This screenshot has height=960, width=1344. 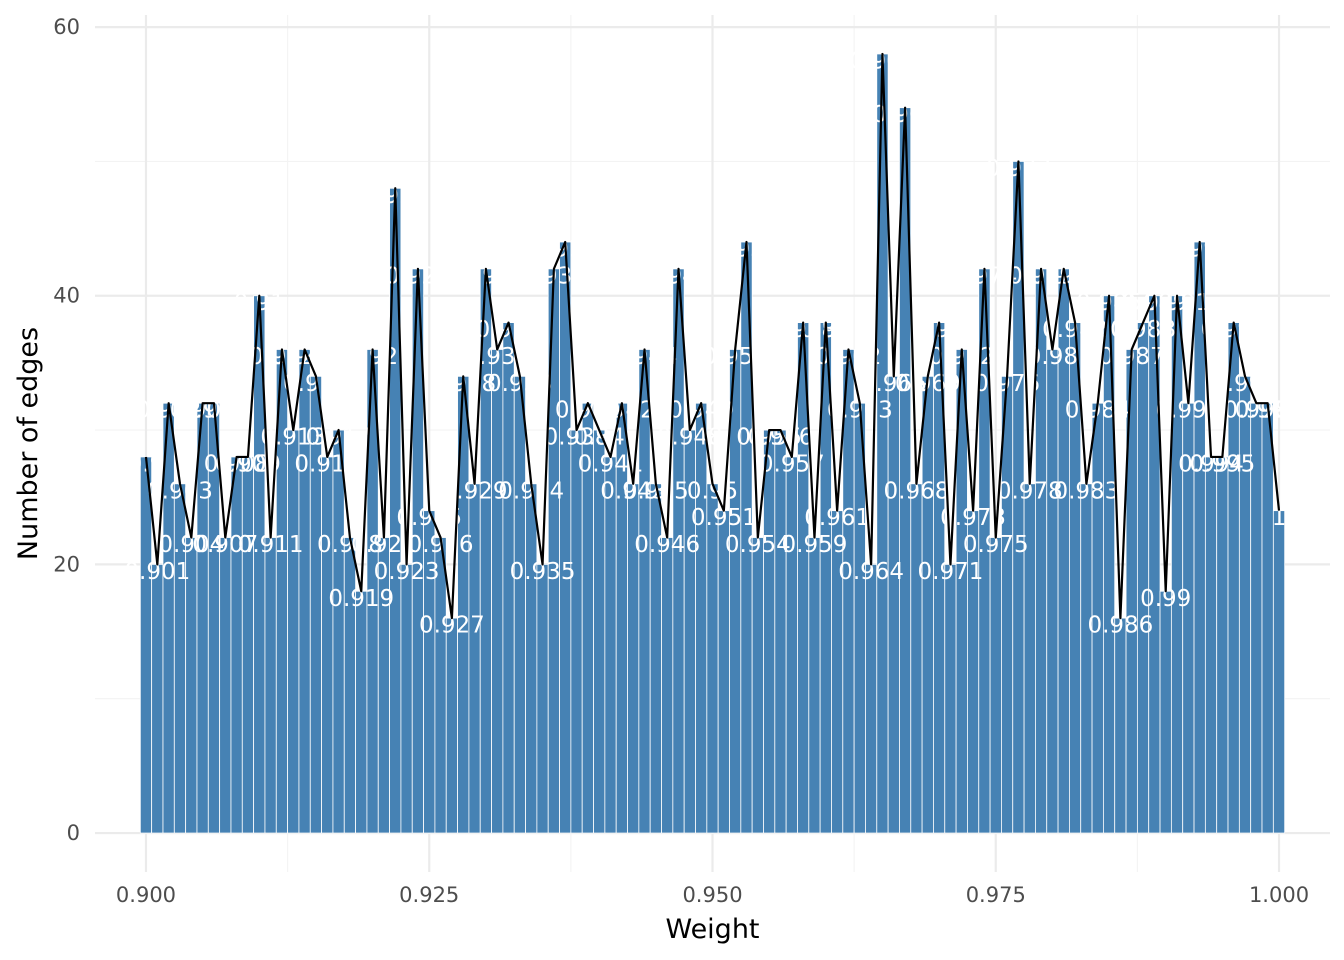 What do you see at coordinates (1279, 895) in the screenshot?
I see `x-tick-label: 1.000` at bounding box center [1279, 895].